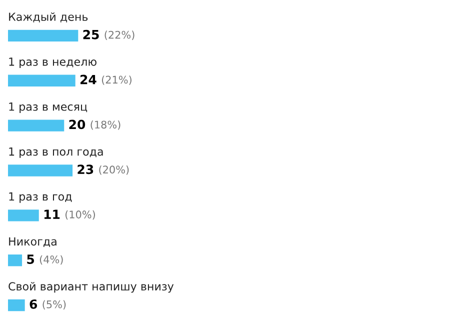  I want to click on data-label: 23 (20%), so click(103, 169).